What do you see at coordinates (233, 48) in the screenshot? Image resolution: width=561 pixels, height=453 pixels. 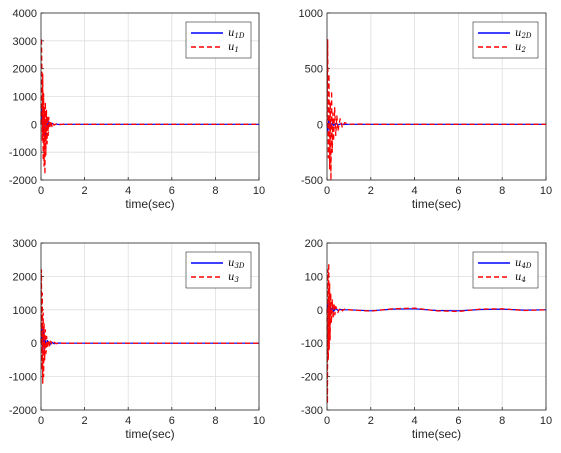 I see `legend-entry: u1` at bounding box center [233, 48].